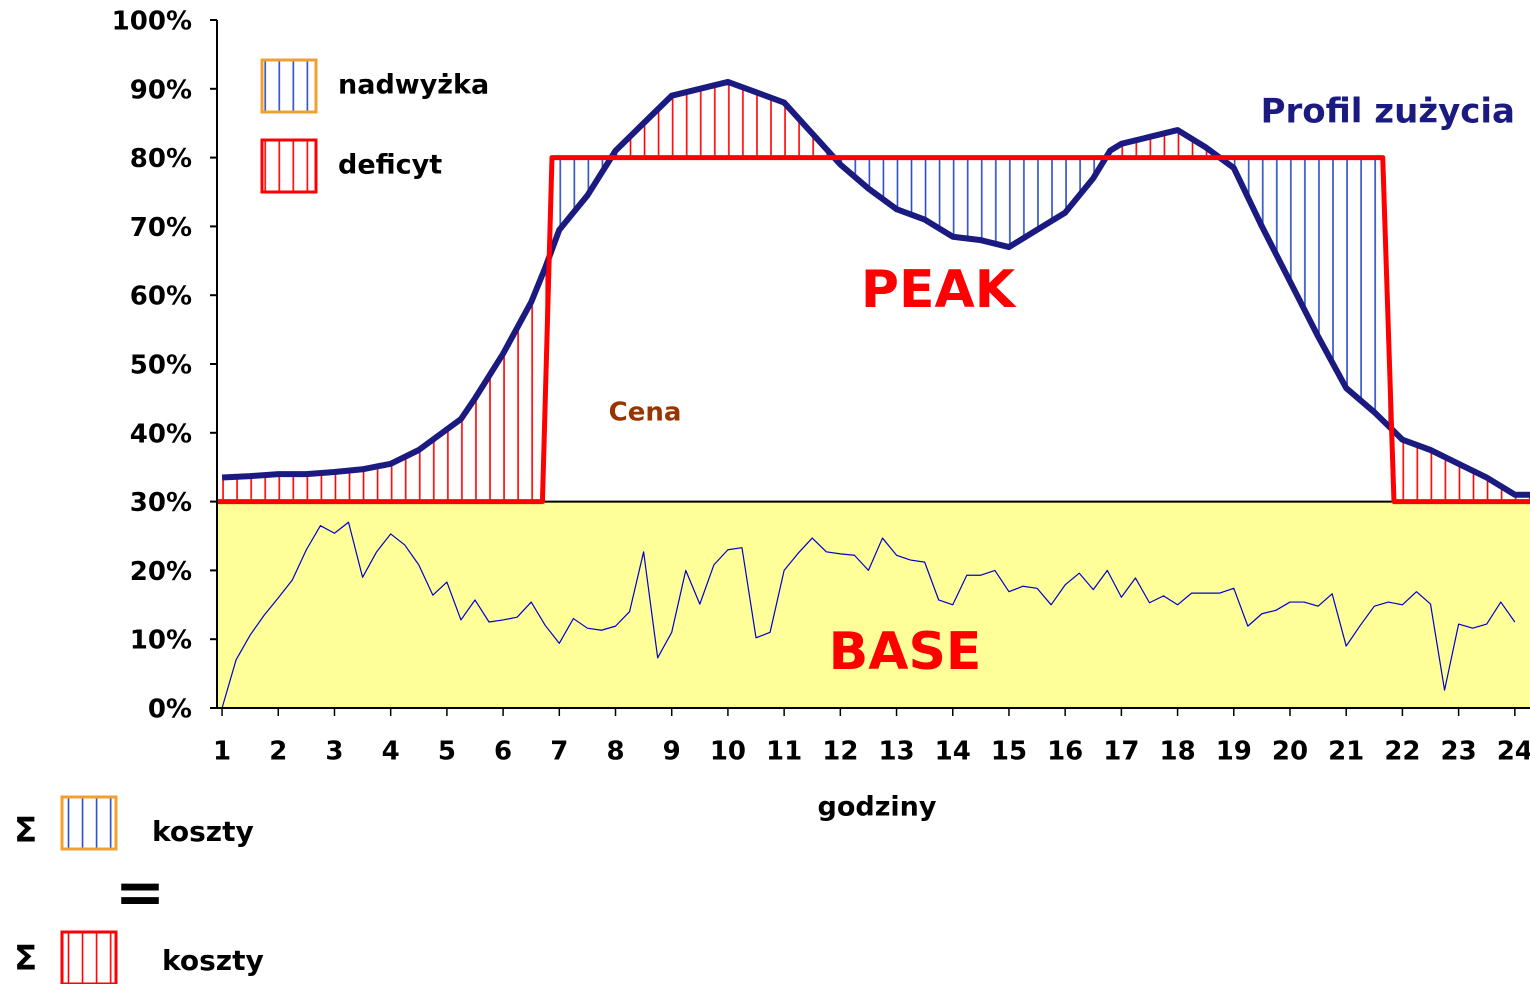 The width and height of the screenshot is (1530, 984). What do you see at coordinates (559, 752) in the screenshot?
I see `x-tick-label: 7` at bounding box center [559, 752].